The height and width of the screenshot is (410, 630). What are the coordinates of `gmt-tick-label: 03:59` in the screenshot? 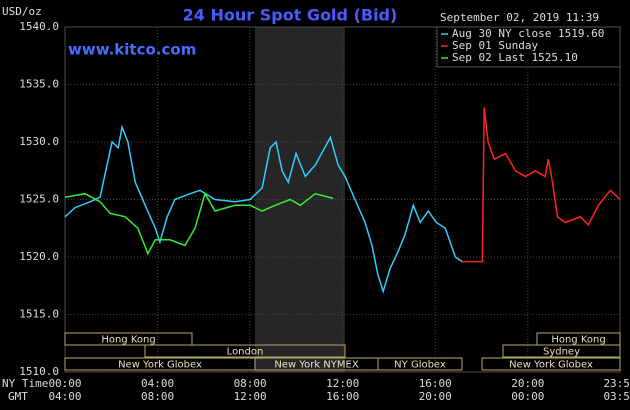 It's located at (616, 396).